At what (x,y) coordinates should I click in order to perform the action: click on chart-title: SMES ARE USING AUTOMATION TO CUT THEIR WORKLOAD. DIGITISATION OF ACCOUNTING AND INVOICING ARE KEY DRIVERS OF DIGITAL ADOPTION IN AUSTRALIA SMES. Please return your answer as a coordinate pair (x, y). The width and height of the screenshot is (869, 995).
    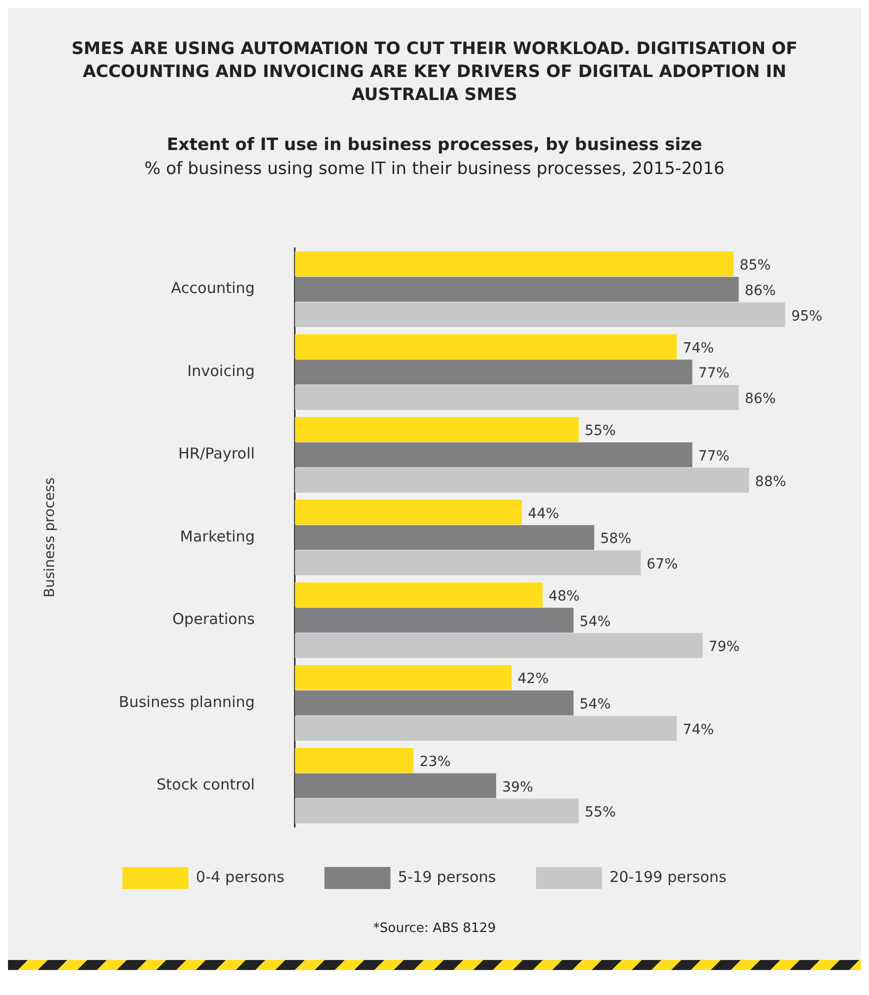
    Looking at the image, I should click on (434, 72).